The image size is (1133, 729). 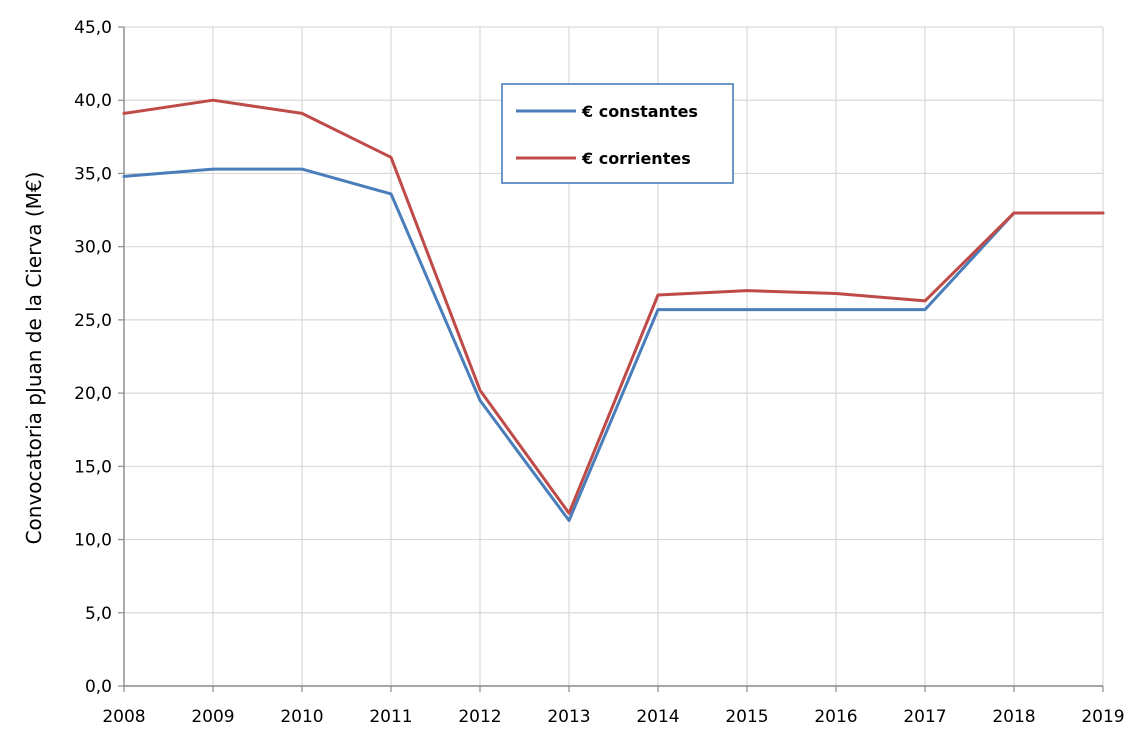 What do you see at coordinates (93, 28) in the screenshot?
I see `y-tick-label: 45,0` at bounding box center [93, 28].